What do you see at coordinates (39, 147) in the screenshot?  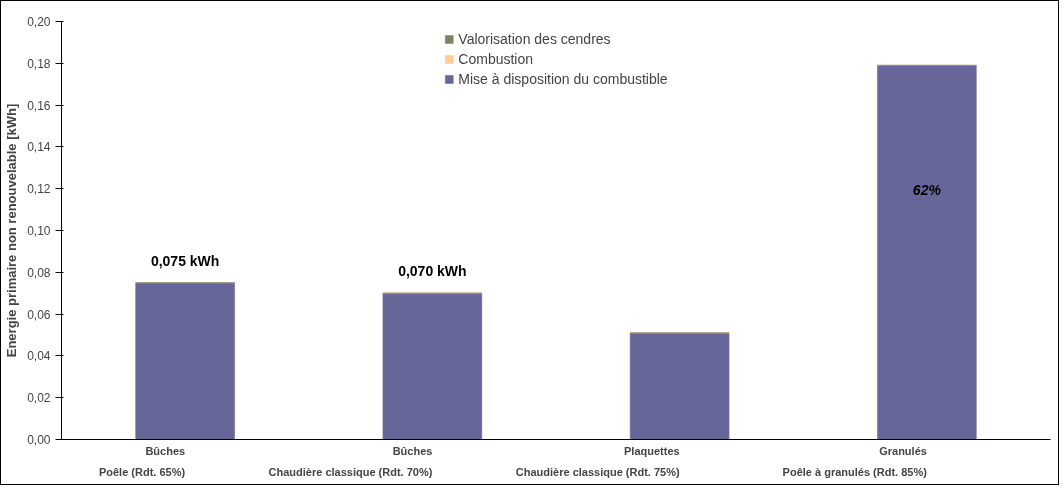 I see `y-tick-label: 0,14` at bounding box center [39, 147].